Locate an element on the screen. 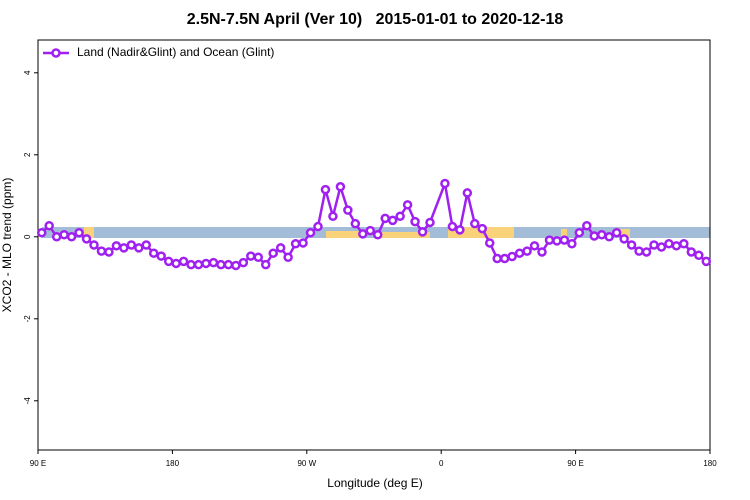 This screenshot has width=750, height=500. x-axis-label: Longitude (deg E) is located at coordinates (374, 483).